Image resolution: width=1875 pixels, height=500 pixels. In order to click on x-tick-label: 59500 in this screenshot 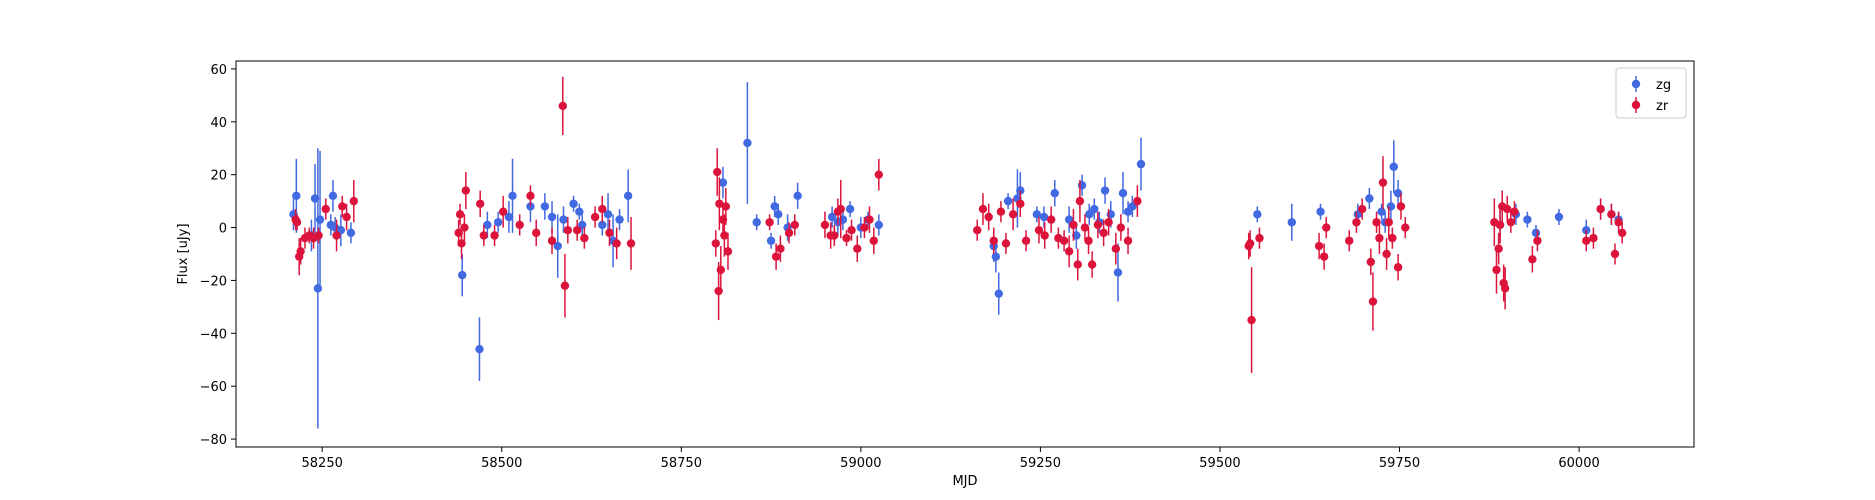, I will do `click(1219, 463)`.